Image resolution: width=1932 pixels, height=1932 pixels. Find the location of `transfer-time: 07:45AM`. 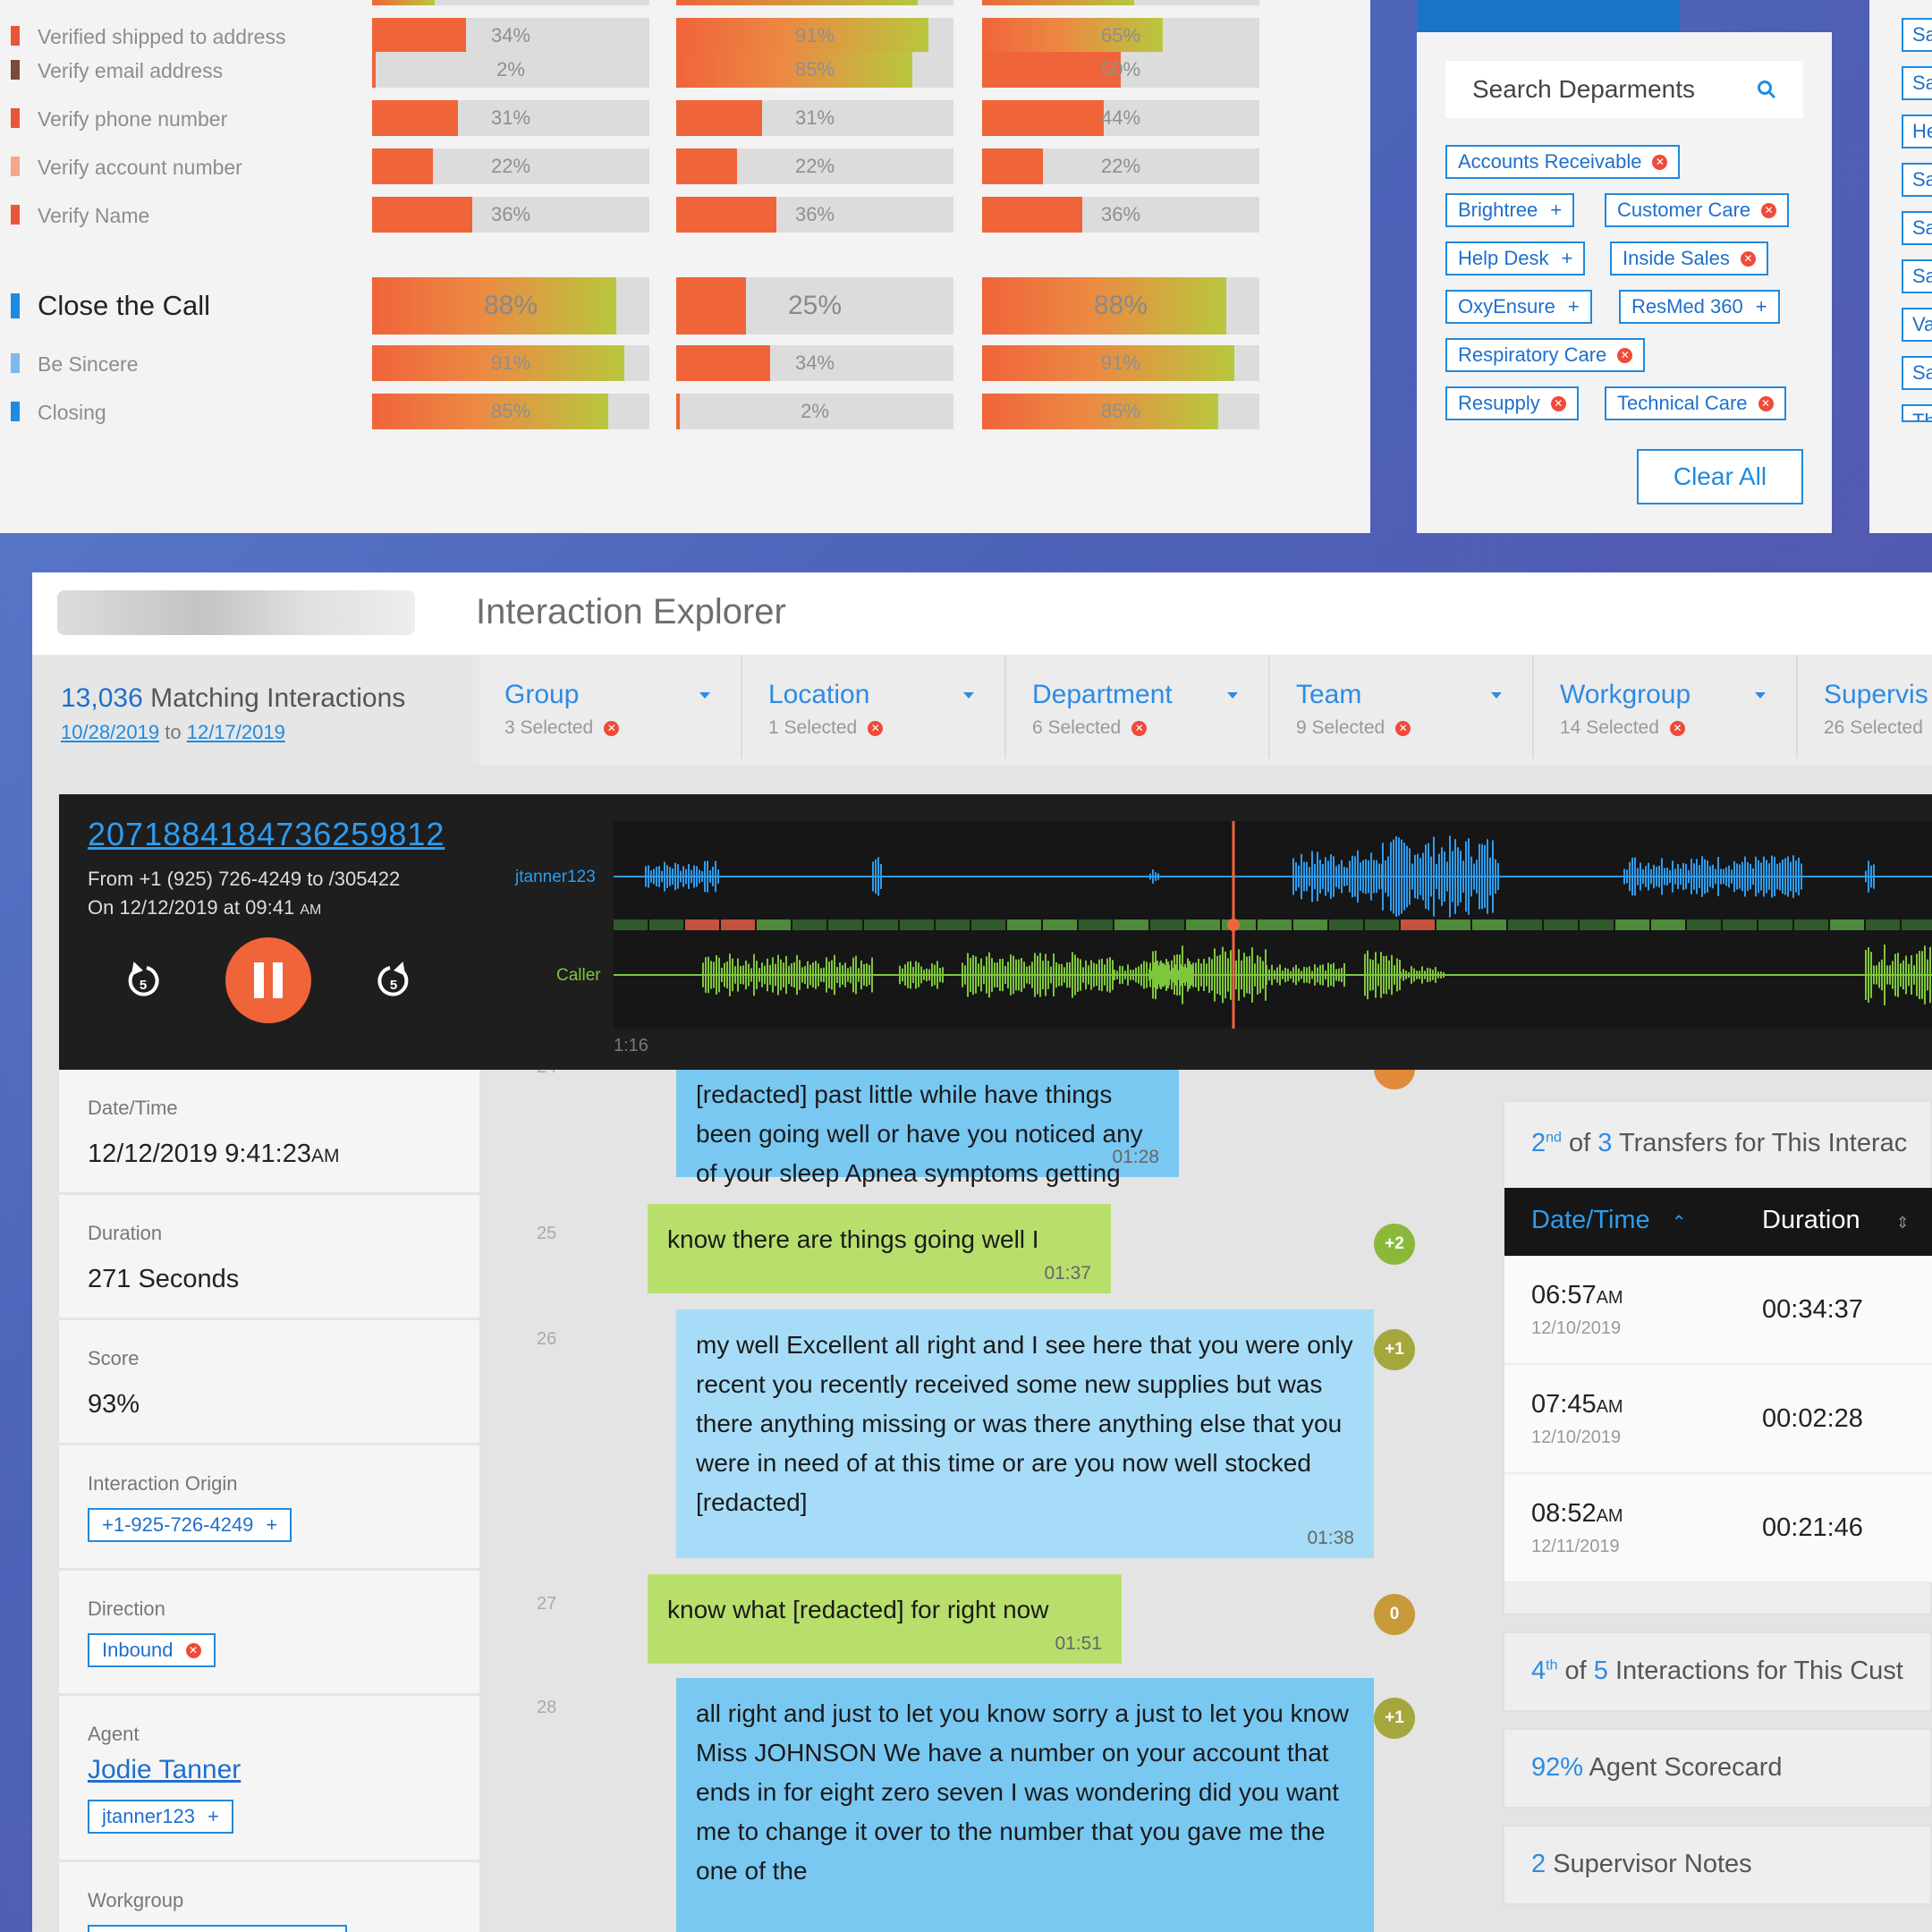

transfer-time: 07:45AM is located at coordinates (1577, 1404).